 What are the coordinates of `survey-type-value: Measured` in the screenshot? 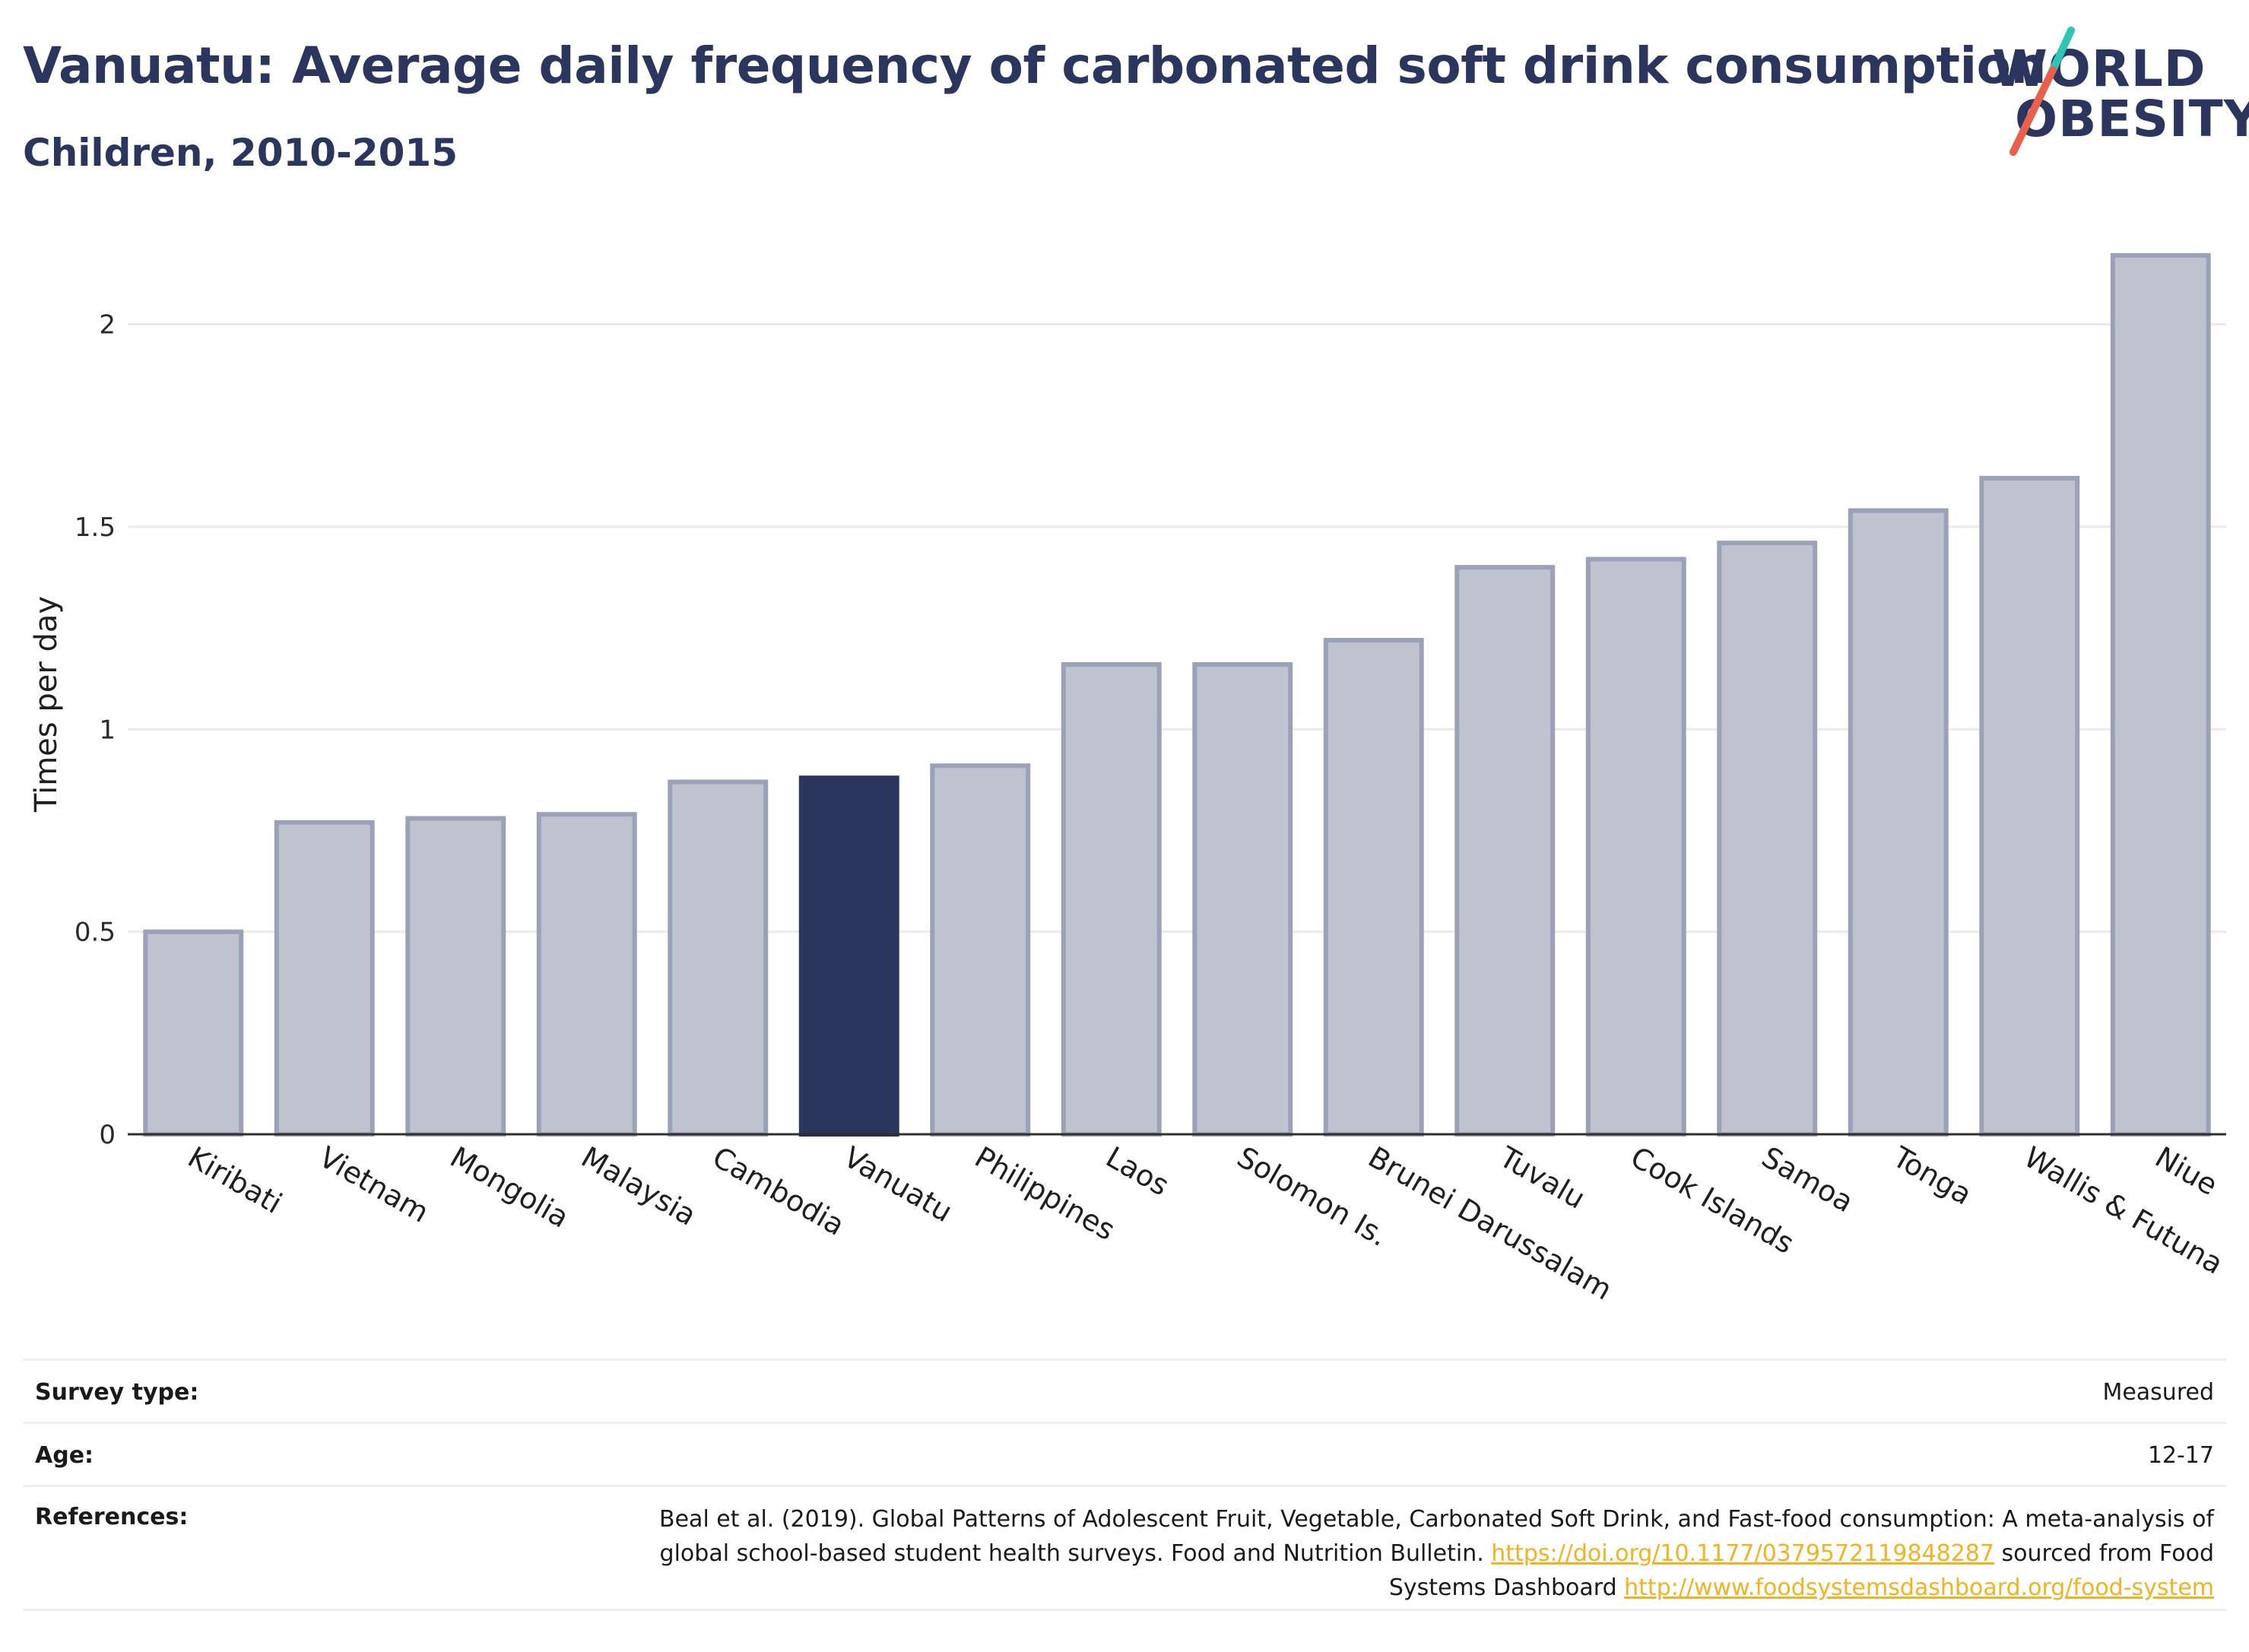 It's located at (2158, 1392).